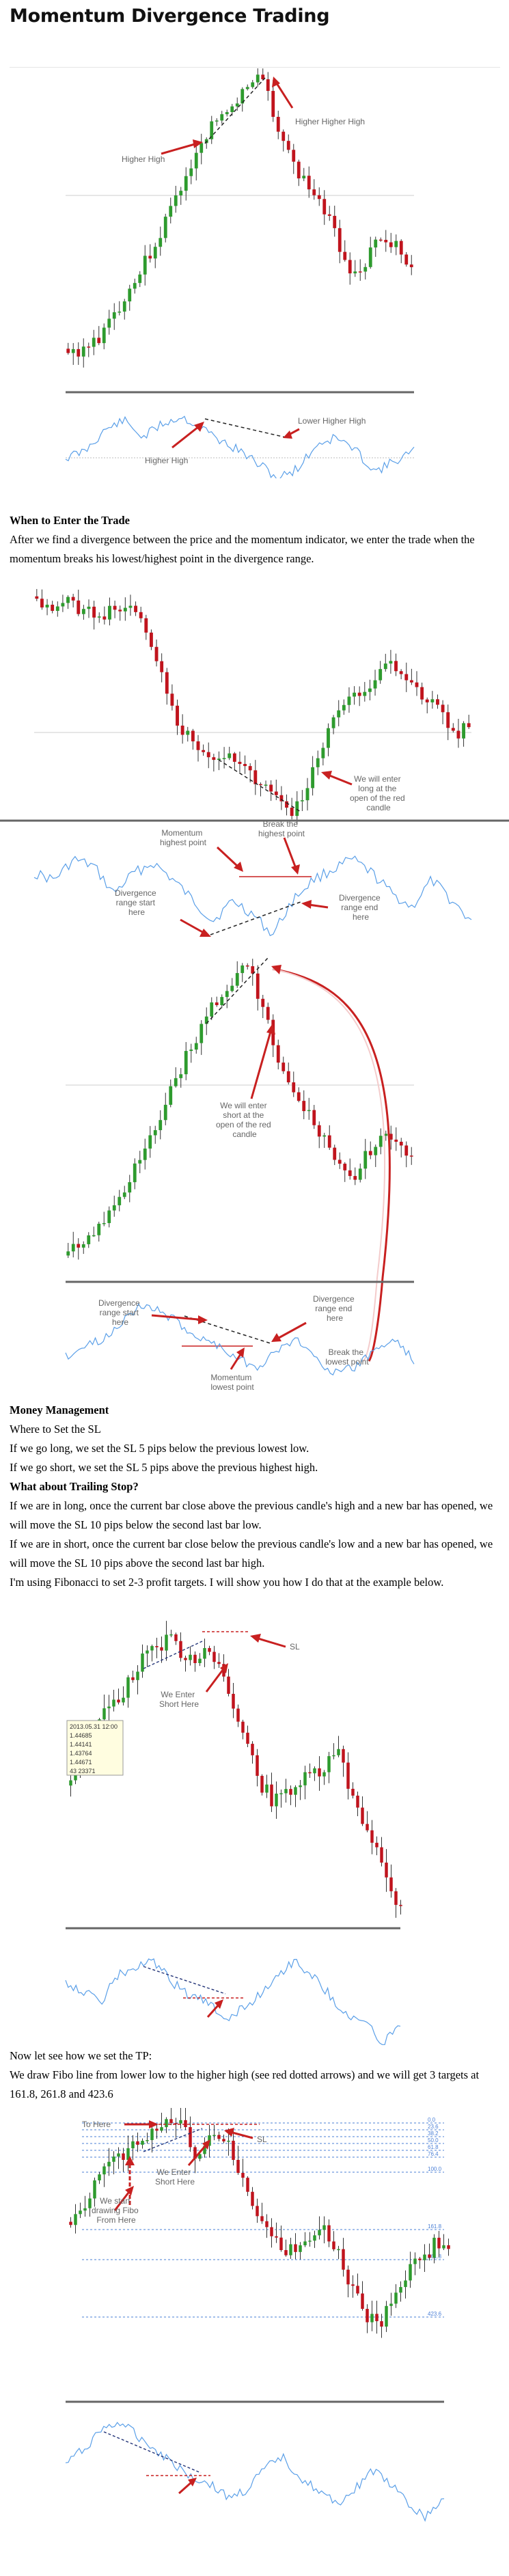 This screenshot has width=509, height=2576. I want to click on fibo-level-label: 50.0, so click(434, 2140).